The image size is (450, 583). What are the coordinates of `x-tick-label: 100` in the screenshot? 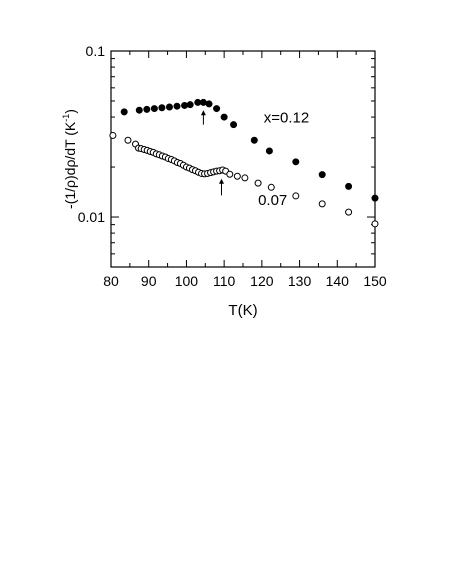 It's located at (187, 281).